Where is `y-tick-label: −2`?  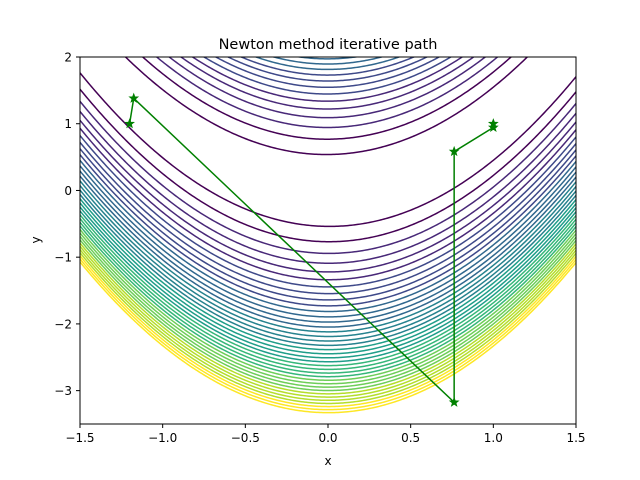
y-tick-label: −2 is located at coordinates (63, 324).